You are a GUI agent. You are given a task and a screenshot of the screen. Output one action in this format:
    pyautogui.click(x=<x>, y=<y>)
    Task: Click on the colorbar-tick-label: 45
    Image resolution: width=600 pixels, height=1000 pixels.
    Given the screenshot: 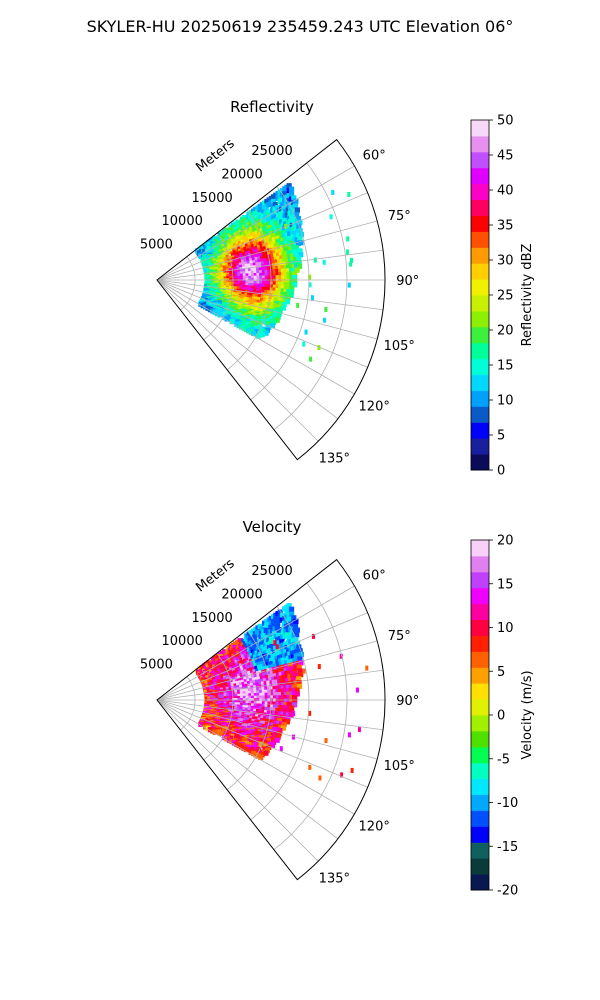 What is the action you would take?
    pyautogui.click(x=505, y=156)
    